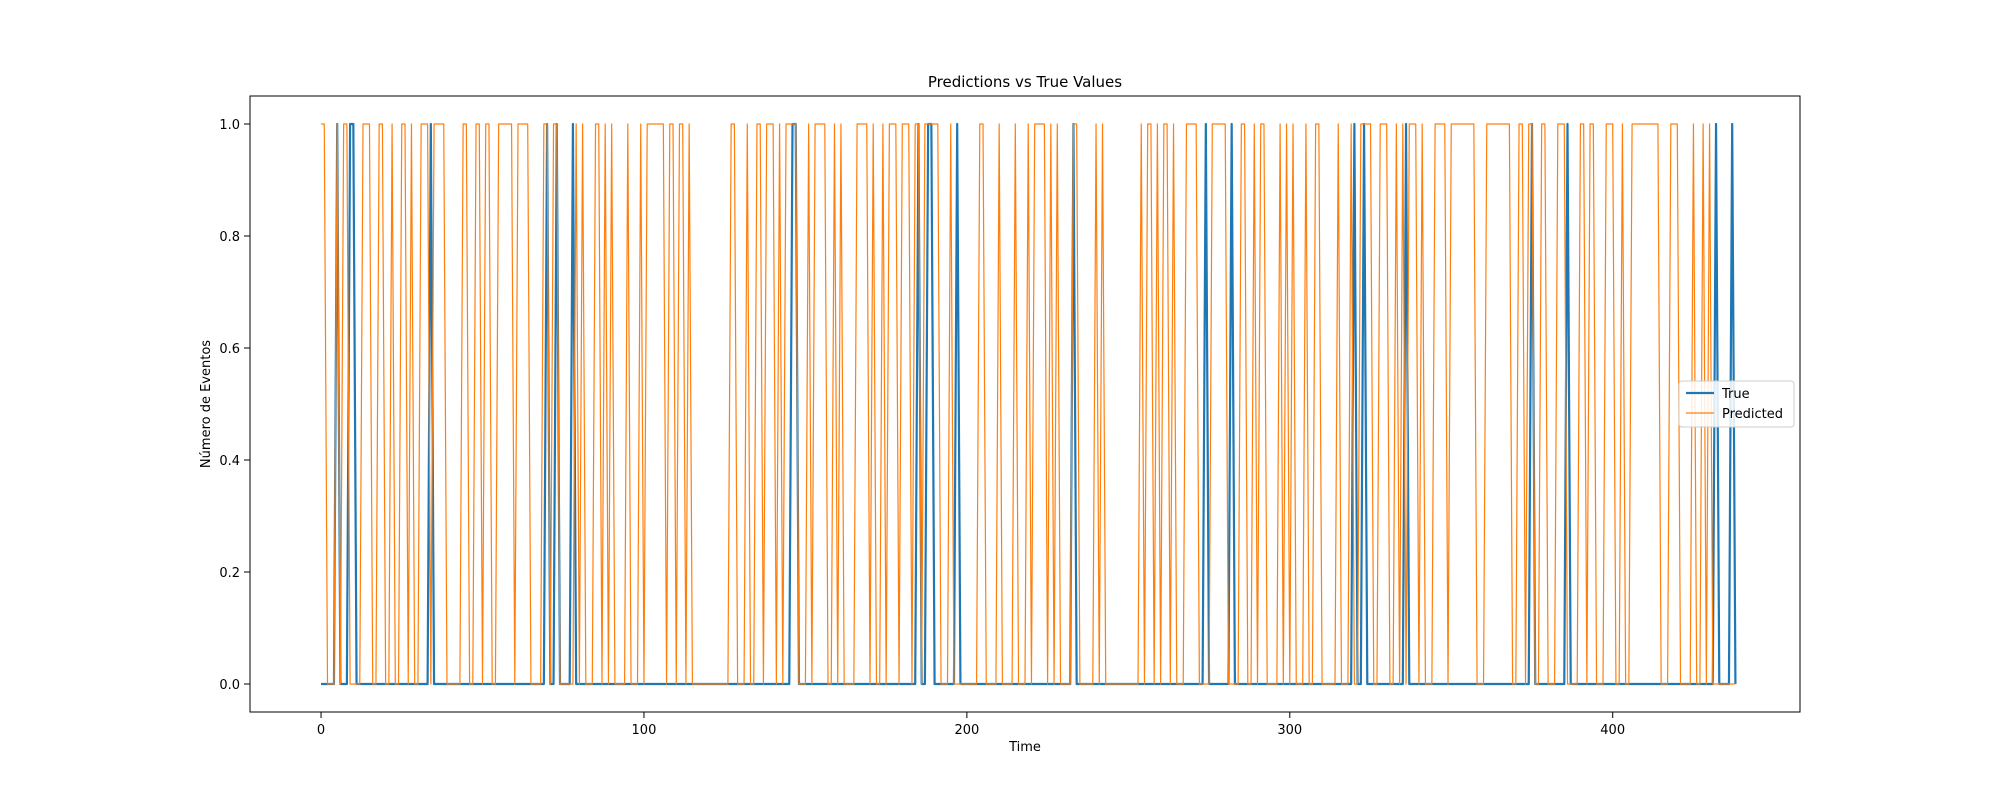 This screenshot has height=804, width=2000. What do you see at coordinates (966, 730) in the screenshot?
I see `x-tick-label: 200` at bounding box center [966, 730].